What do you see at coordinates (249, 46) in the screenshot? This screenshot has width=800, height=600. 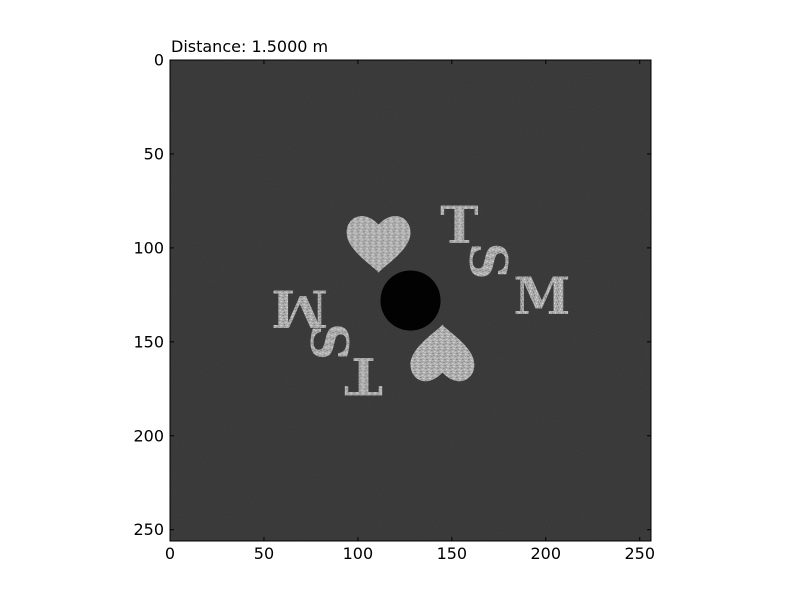 I see `chart-title: Distance: 1.5000 m` at bounding box center [249, 46].